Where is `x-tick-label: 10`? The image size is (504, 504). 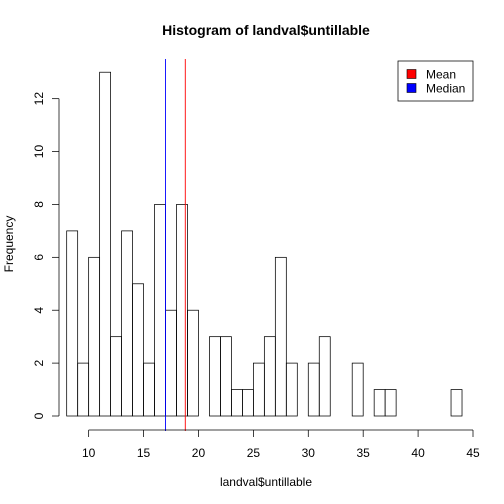
x-tick-label: 10 is located at coordinates (89, 453).